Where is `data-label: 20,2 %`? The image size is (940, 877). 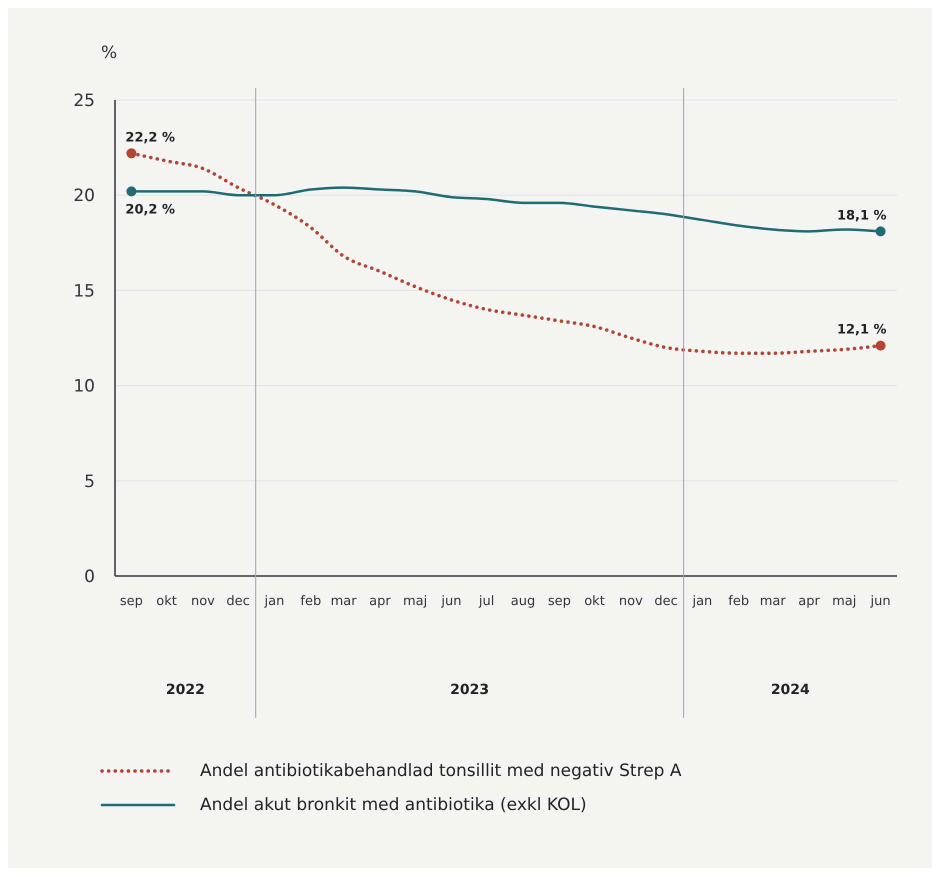
data-label: 20,2 % is located at coordinates (150, 210).